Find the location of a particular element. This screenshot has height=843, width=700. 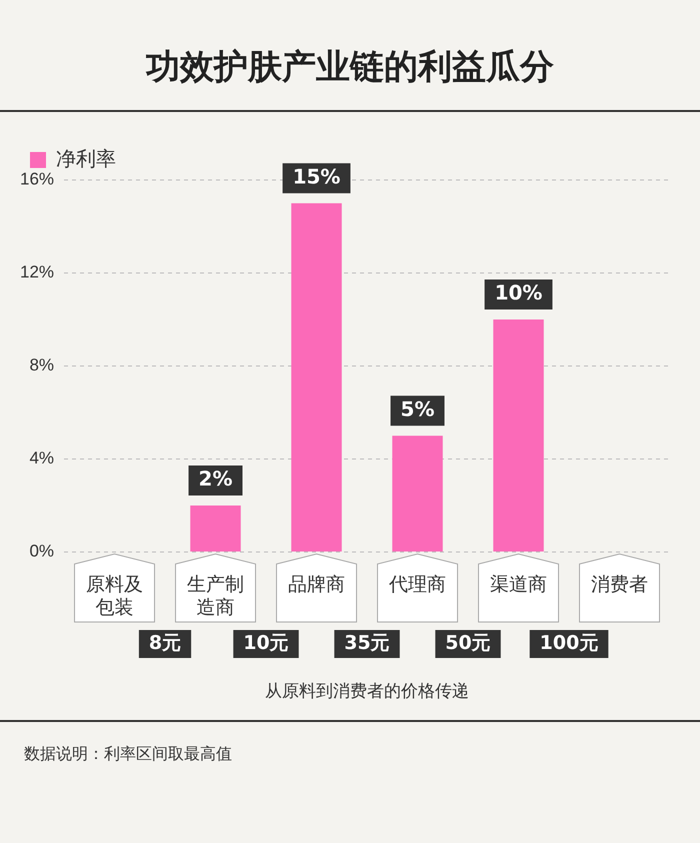

y-tick-label: 16% is located at coordinates (37, 179).